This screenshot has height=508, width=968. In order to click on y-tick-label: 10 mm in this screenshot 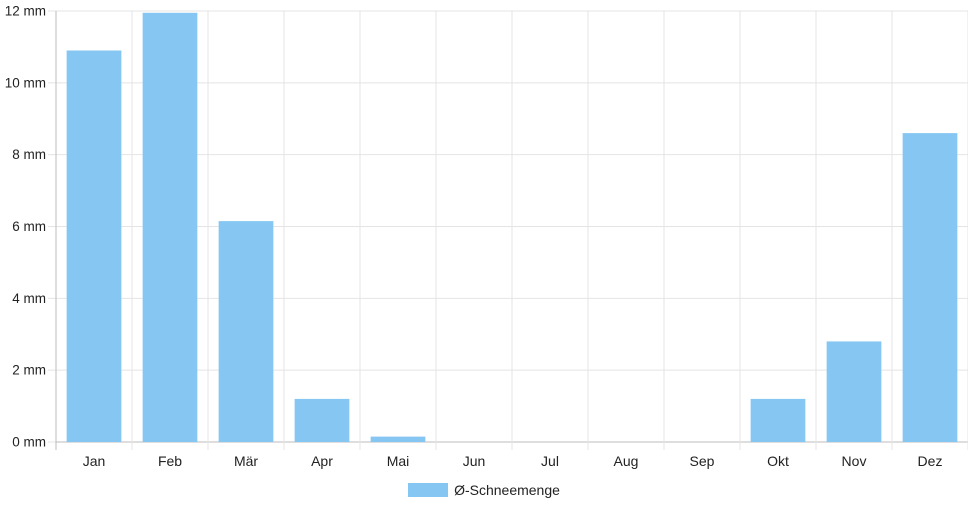, I will do `click(25, 82)`.